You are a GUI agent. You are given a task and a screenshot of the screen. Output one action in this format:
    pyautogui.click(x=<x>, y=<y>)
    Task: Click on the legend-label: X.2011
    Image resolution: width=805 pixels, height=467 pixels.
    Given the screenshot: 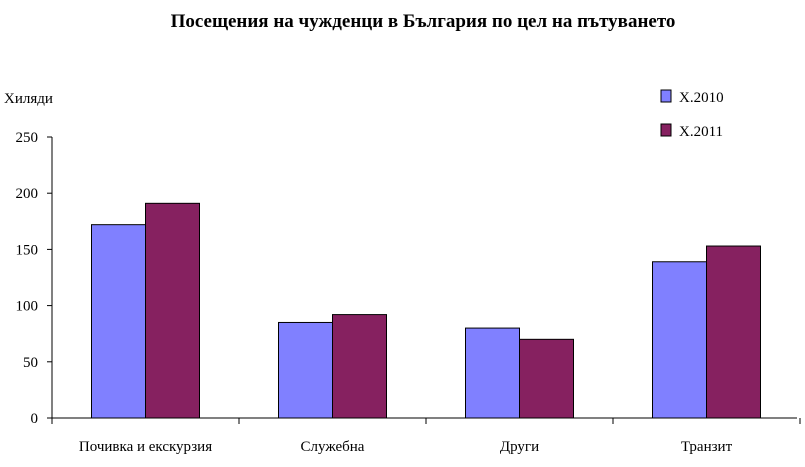 What is the action you would take?
    pyautogui.click(x=701, y=132)
    